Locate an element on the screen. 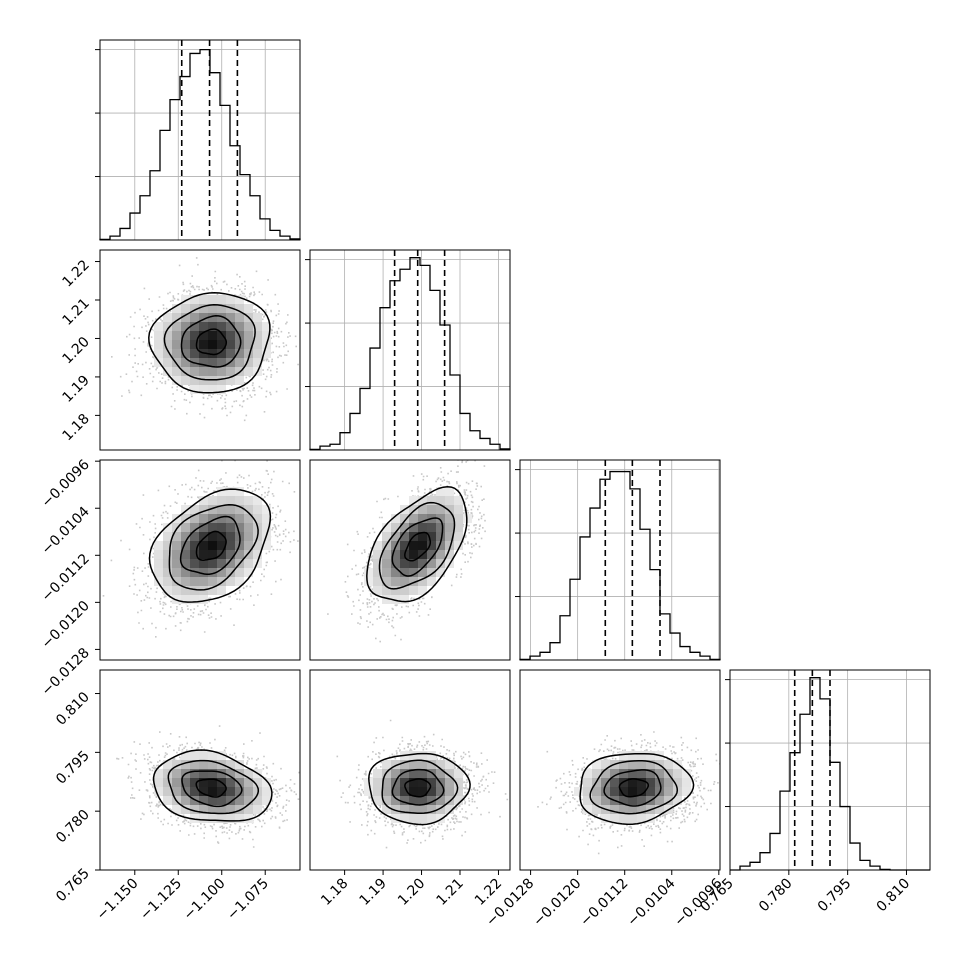 Image resolution: width=970 pixels, height=970 pixels. y-tick-label: 0.795 is located at coordinates (73, 768).